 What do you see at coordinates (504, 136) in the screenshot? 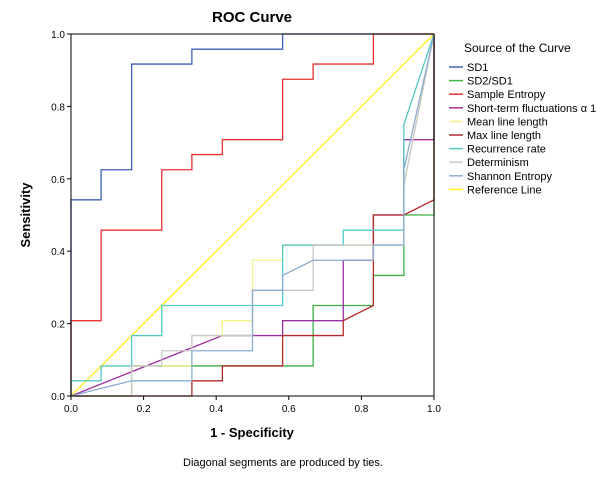
I see `legend-label: Max line length` at bounding box center [504, 136].